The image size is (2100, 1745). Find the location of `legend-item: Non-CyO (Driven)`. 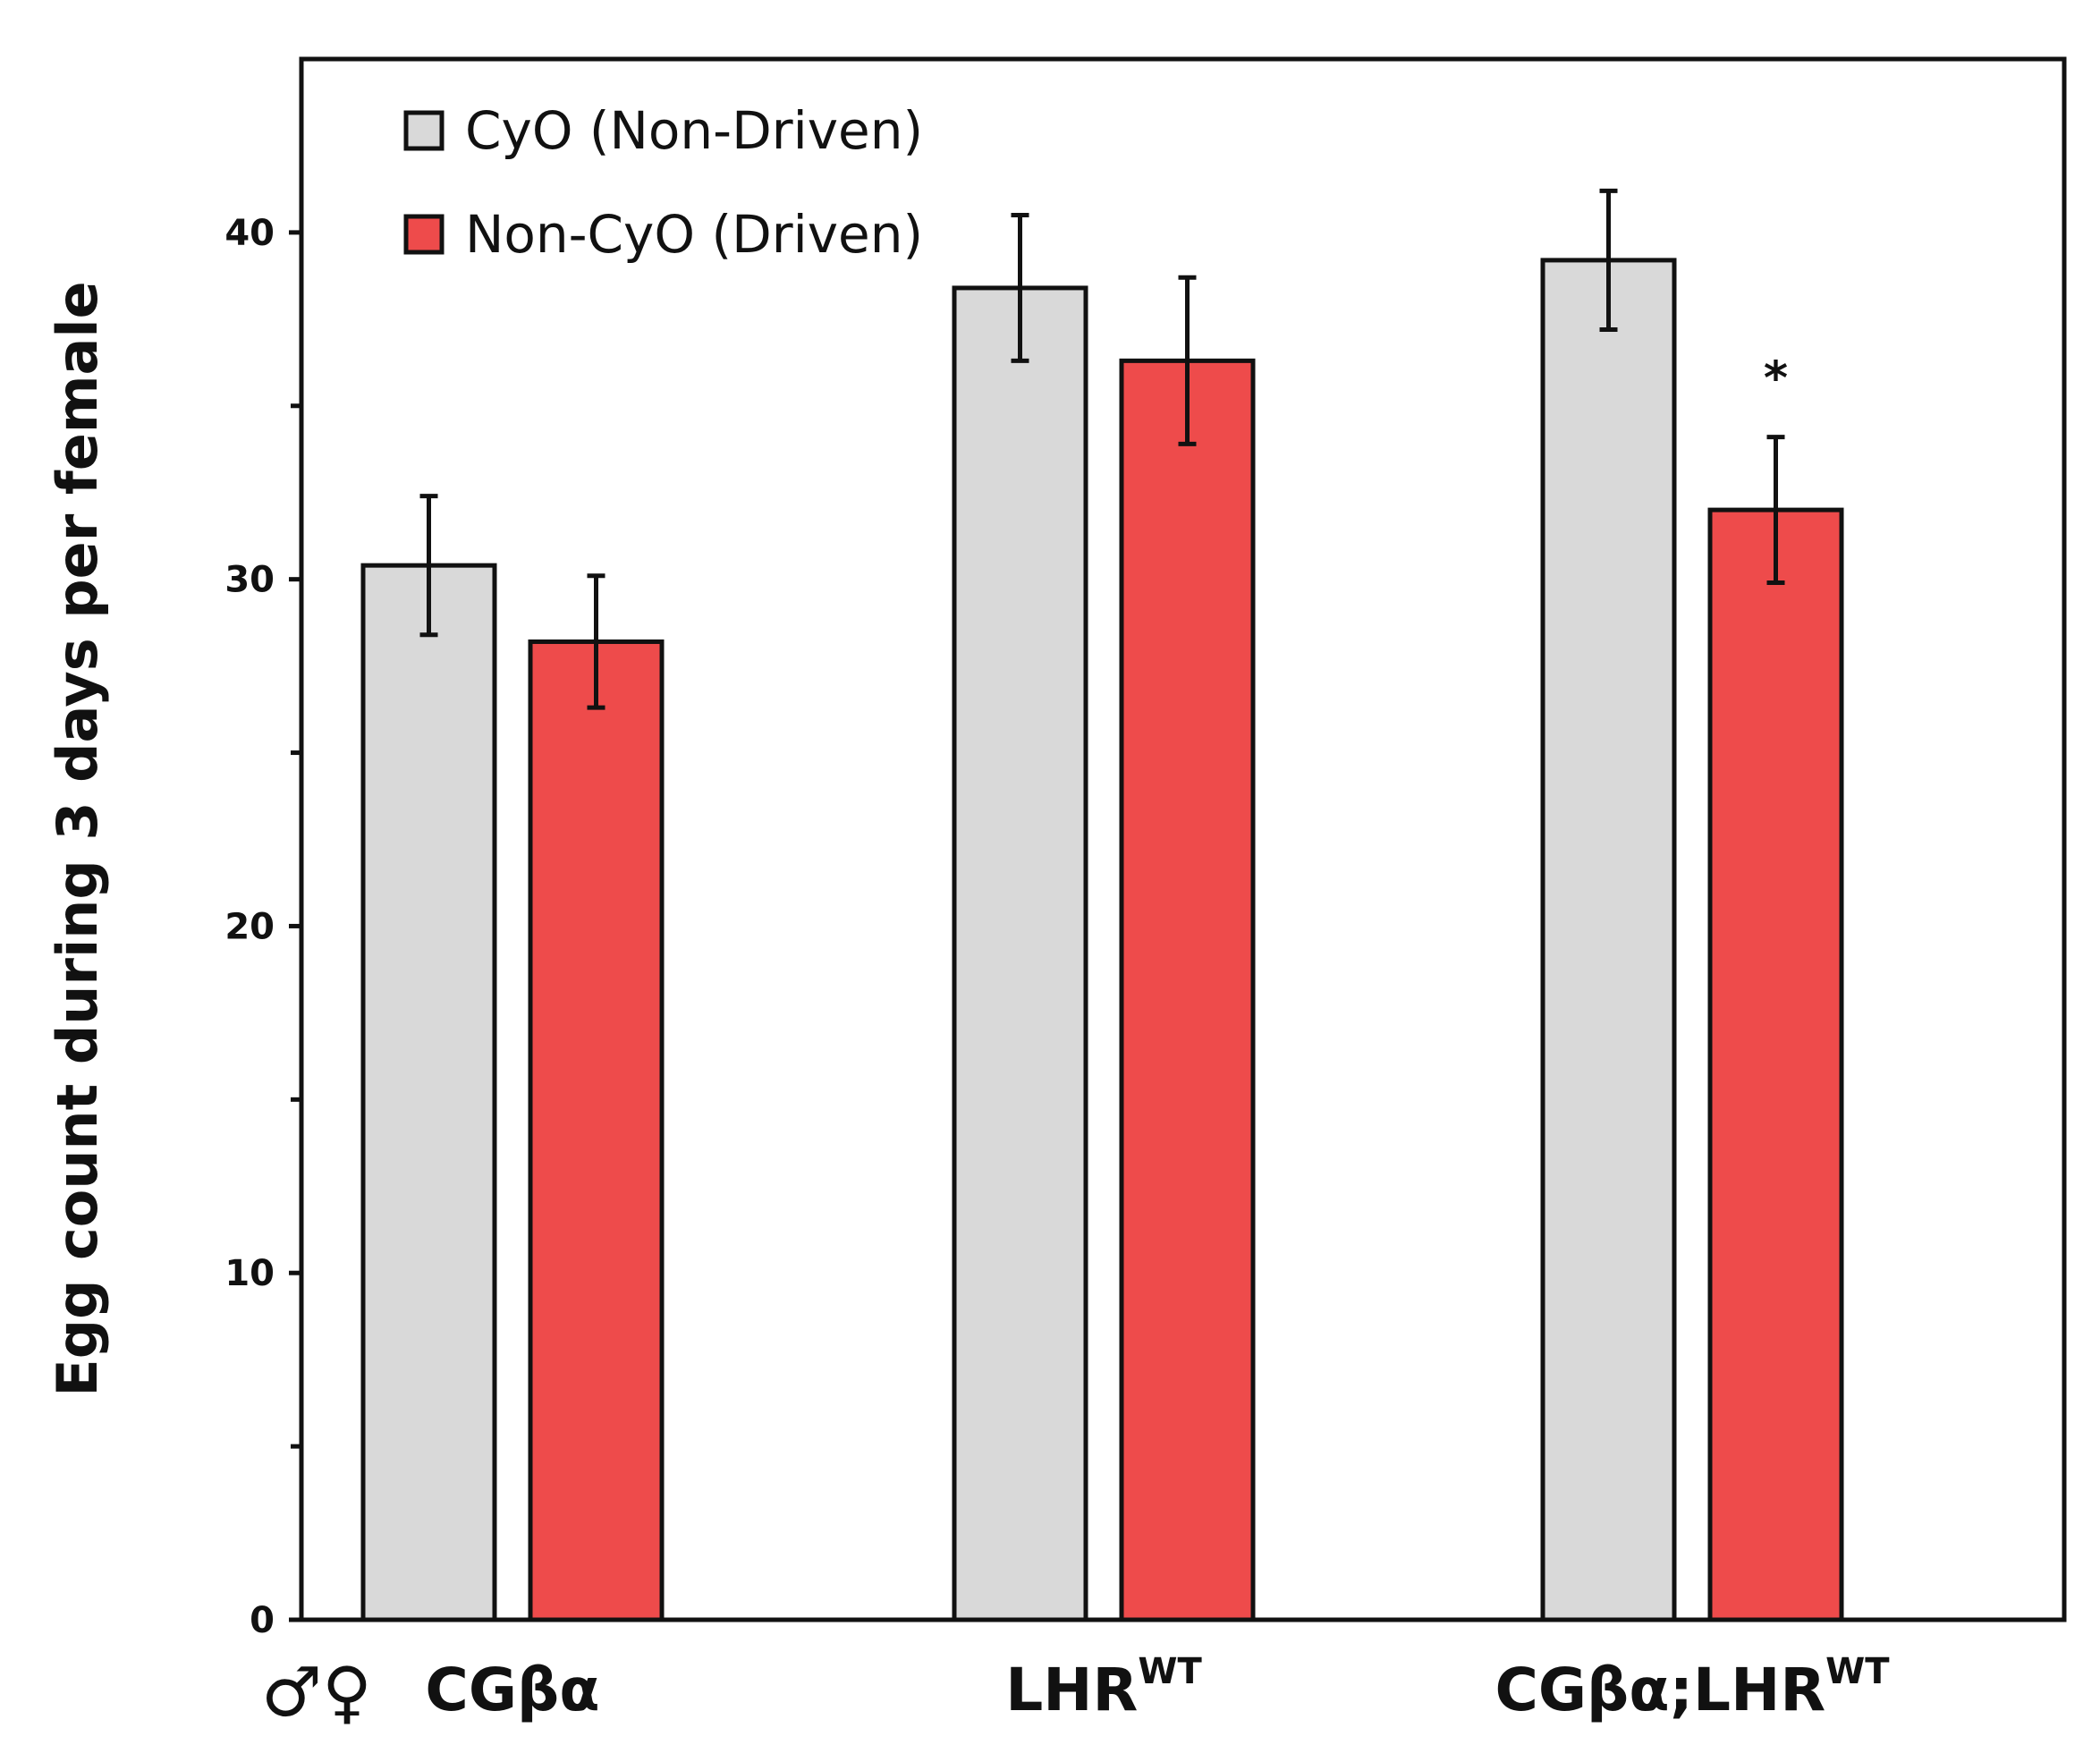

legend-item: Non-CyO (Driven) is located at coordinates (663, 234).